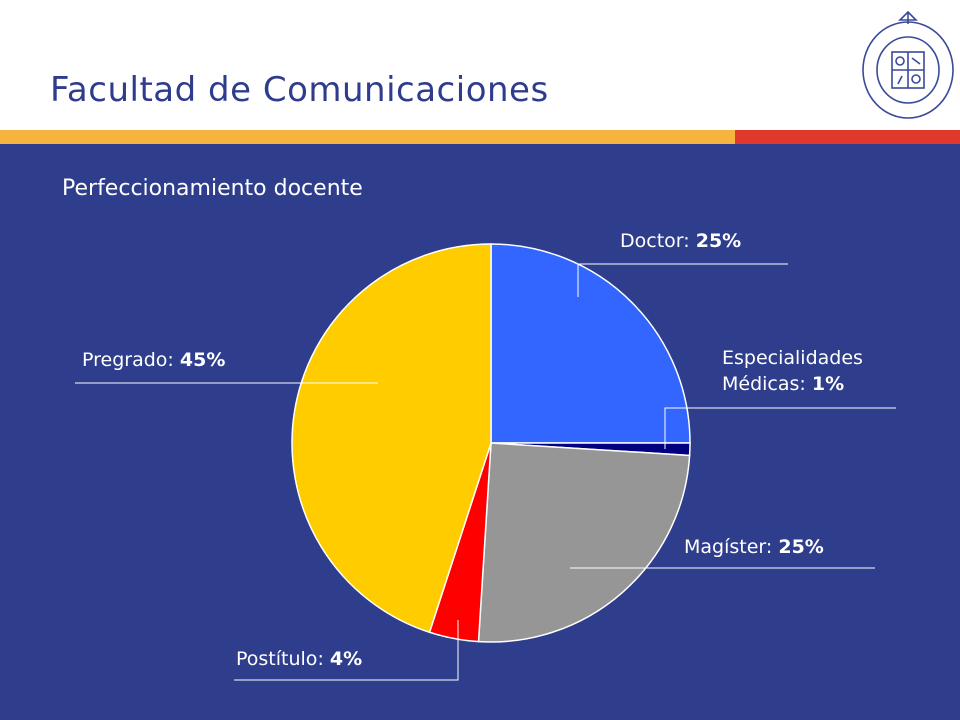 Image resolution: width=960 pixels, height=720 pixels. Describe the element at coordinates (792, 371) in the screenshot. I see `label-especialidades: Especialidades Médicas: 1%` at that location.